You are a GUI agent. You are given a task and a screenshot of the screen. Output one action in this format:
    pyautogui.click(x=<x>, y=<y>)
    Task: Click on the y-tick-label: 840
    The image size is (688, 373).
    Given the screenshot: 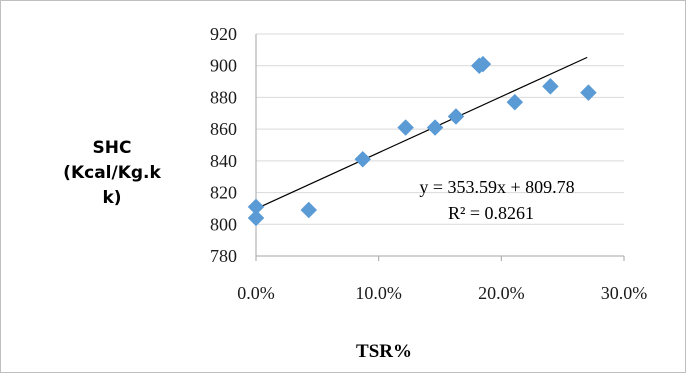 What is the action you would take?
    pyautogui.click(x=223, y=161)
    